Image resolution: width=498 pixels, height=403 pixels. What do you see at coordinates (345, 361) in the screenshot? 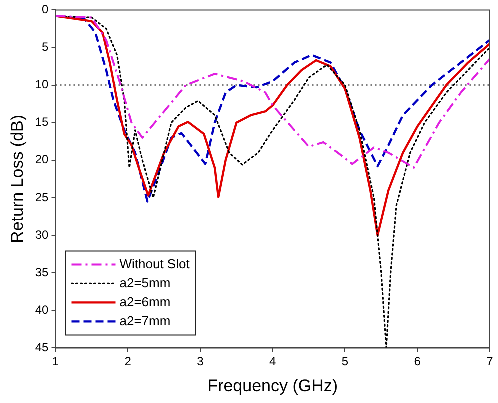
I see `x-tick-label: 5` at bounding box center [345, 361].